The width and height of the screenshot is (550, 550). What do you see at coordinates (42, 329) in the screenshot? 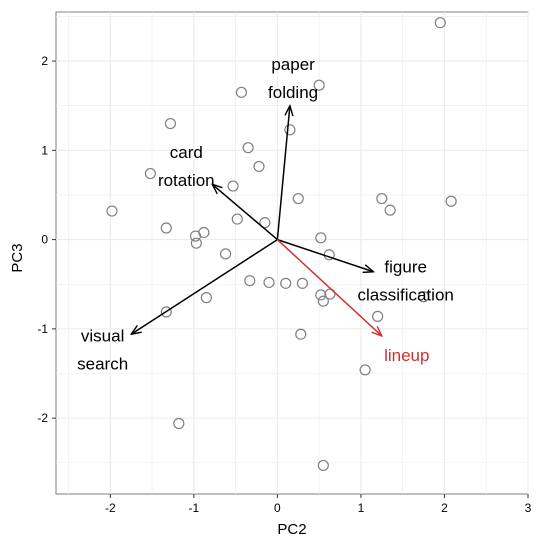
I see `y-tick-label: -1` at bounding box center [42, 329].